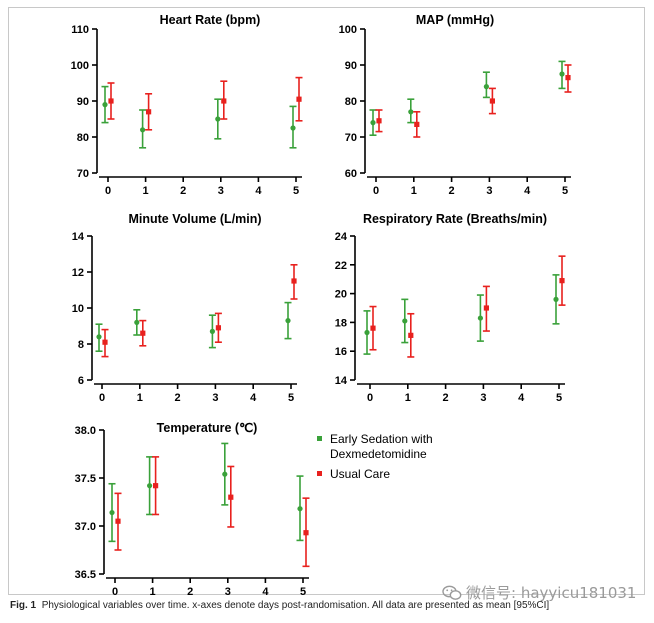  Describe the element at coordinates (146, 191) in the screenshot. I see `heart-rate-x-tick-label: 1` at that location.